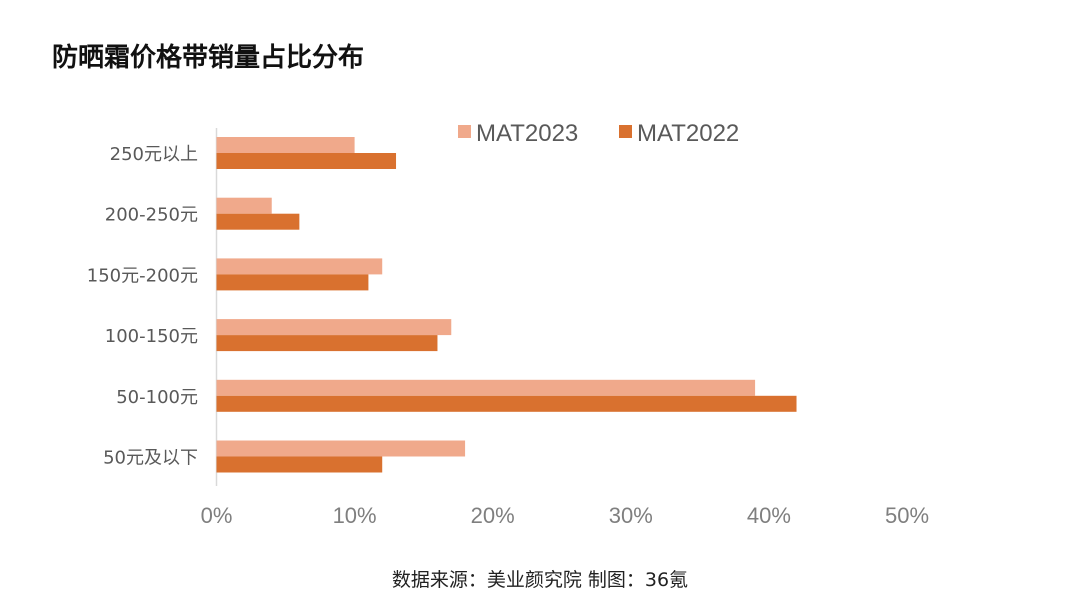  Describe the element at coordinates (151, 215) in the screenshot. I see `category-label: 200-250元` at that location.